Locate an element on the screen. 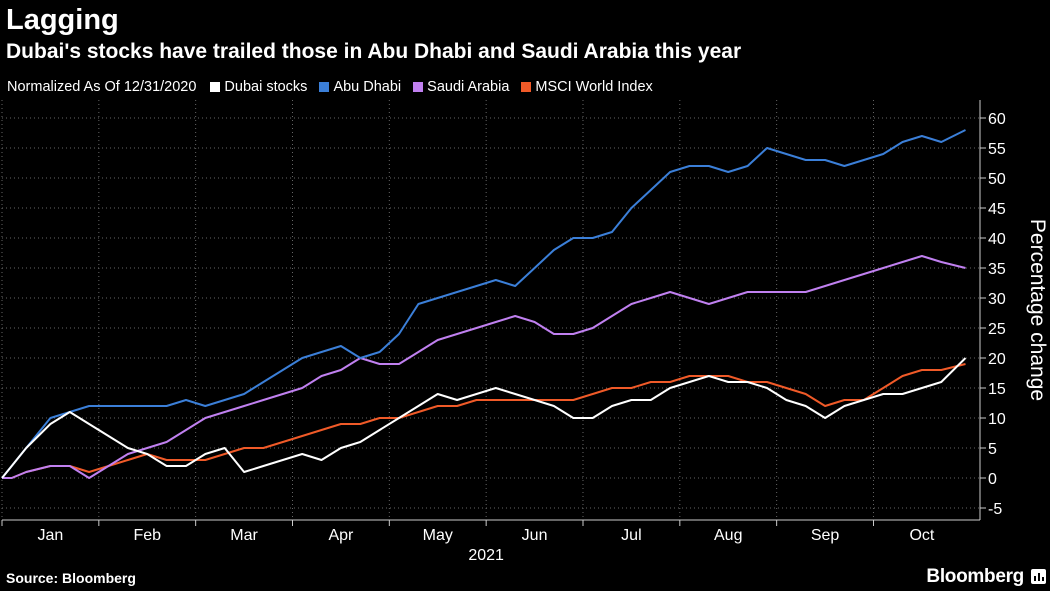 This screenshot has width=1050, height=591. legend-item-msci: MSCI World Index is located at coordinates (587, 87).